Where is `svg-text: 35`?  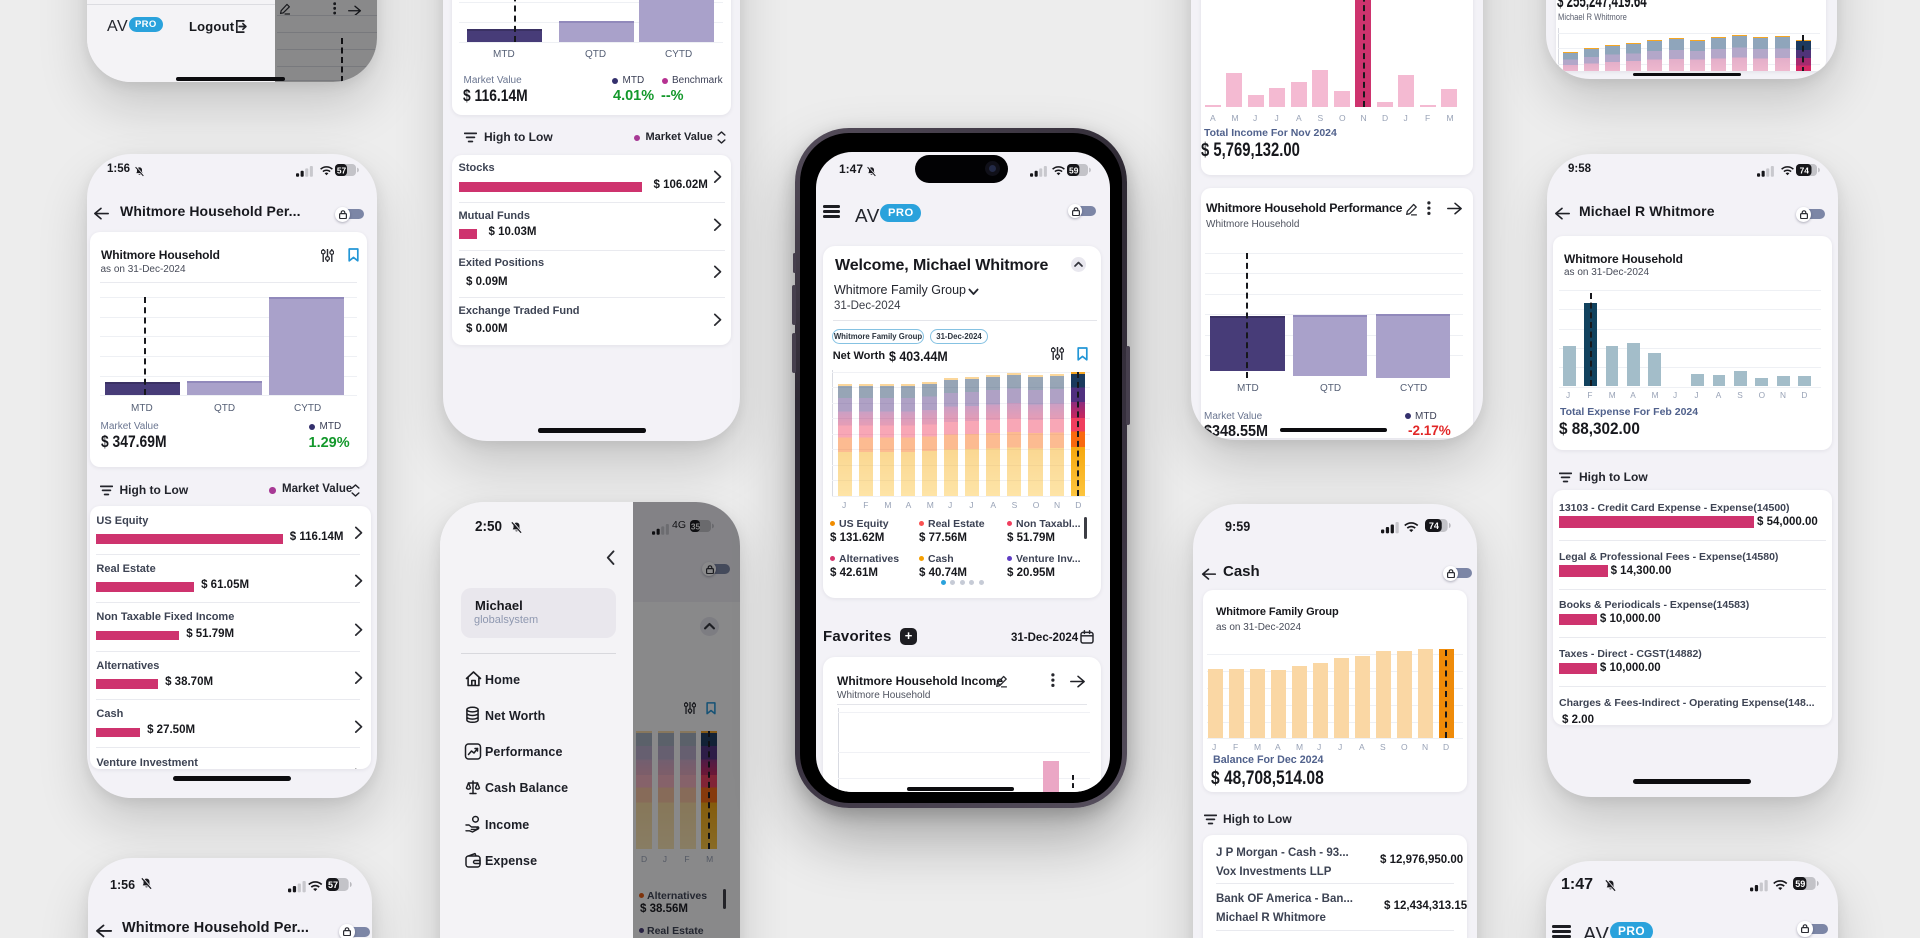
svg-text: 35 is located at coordinates (696, 526).